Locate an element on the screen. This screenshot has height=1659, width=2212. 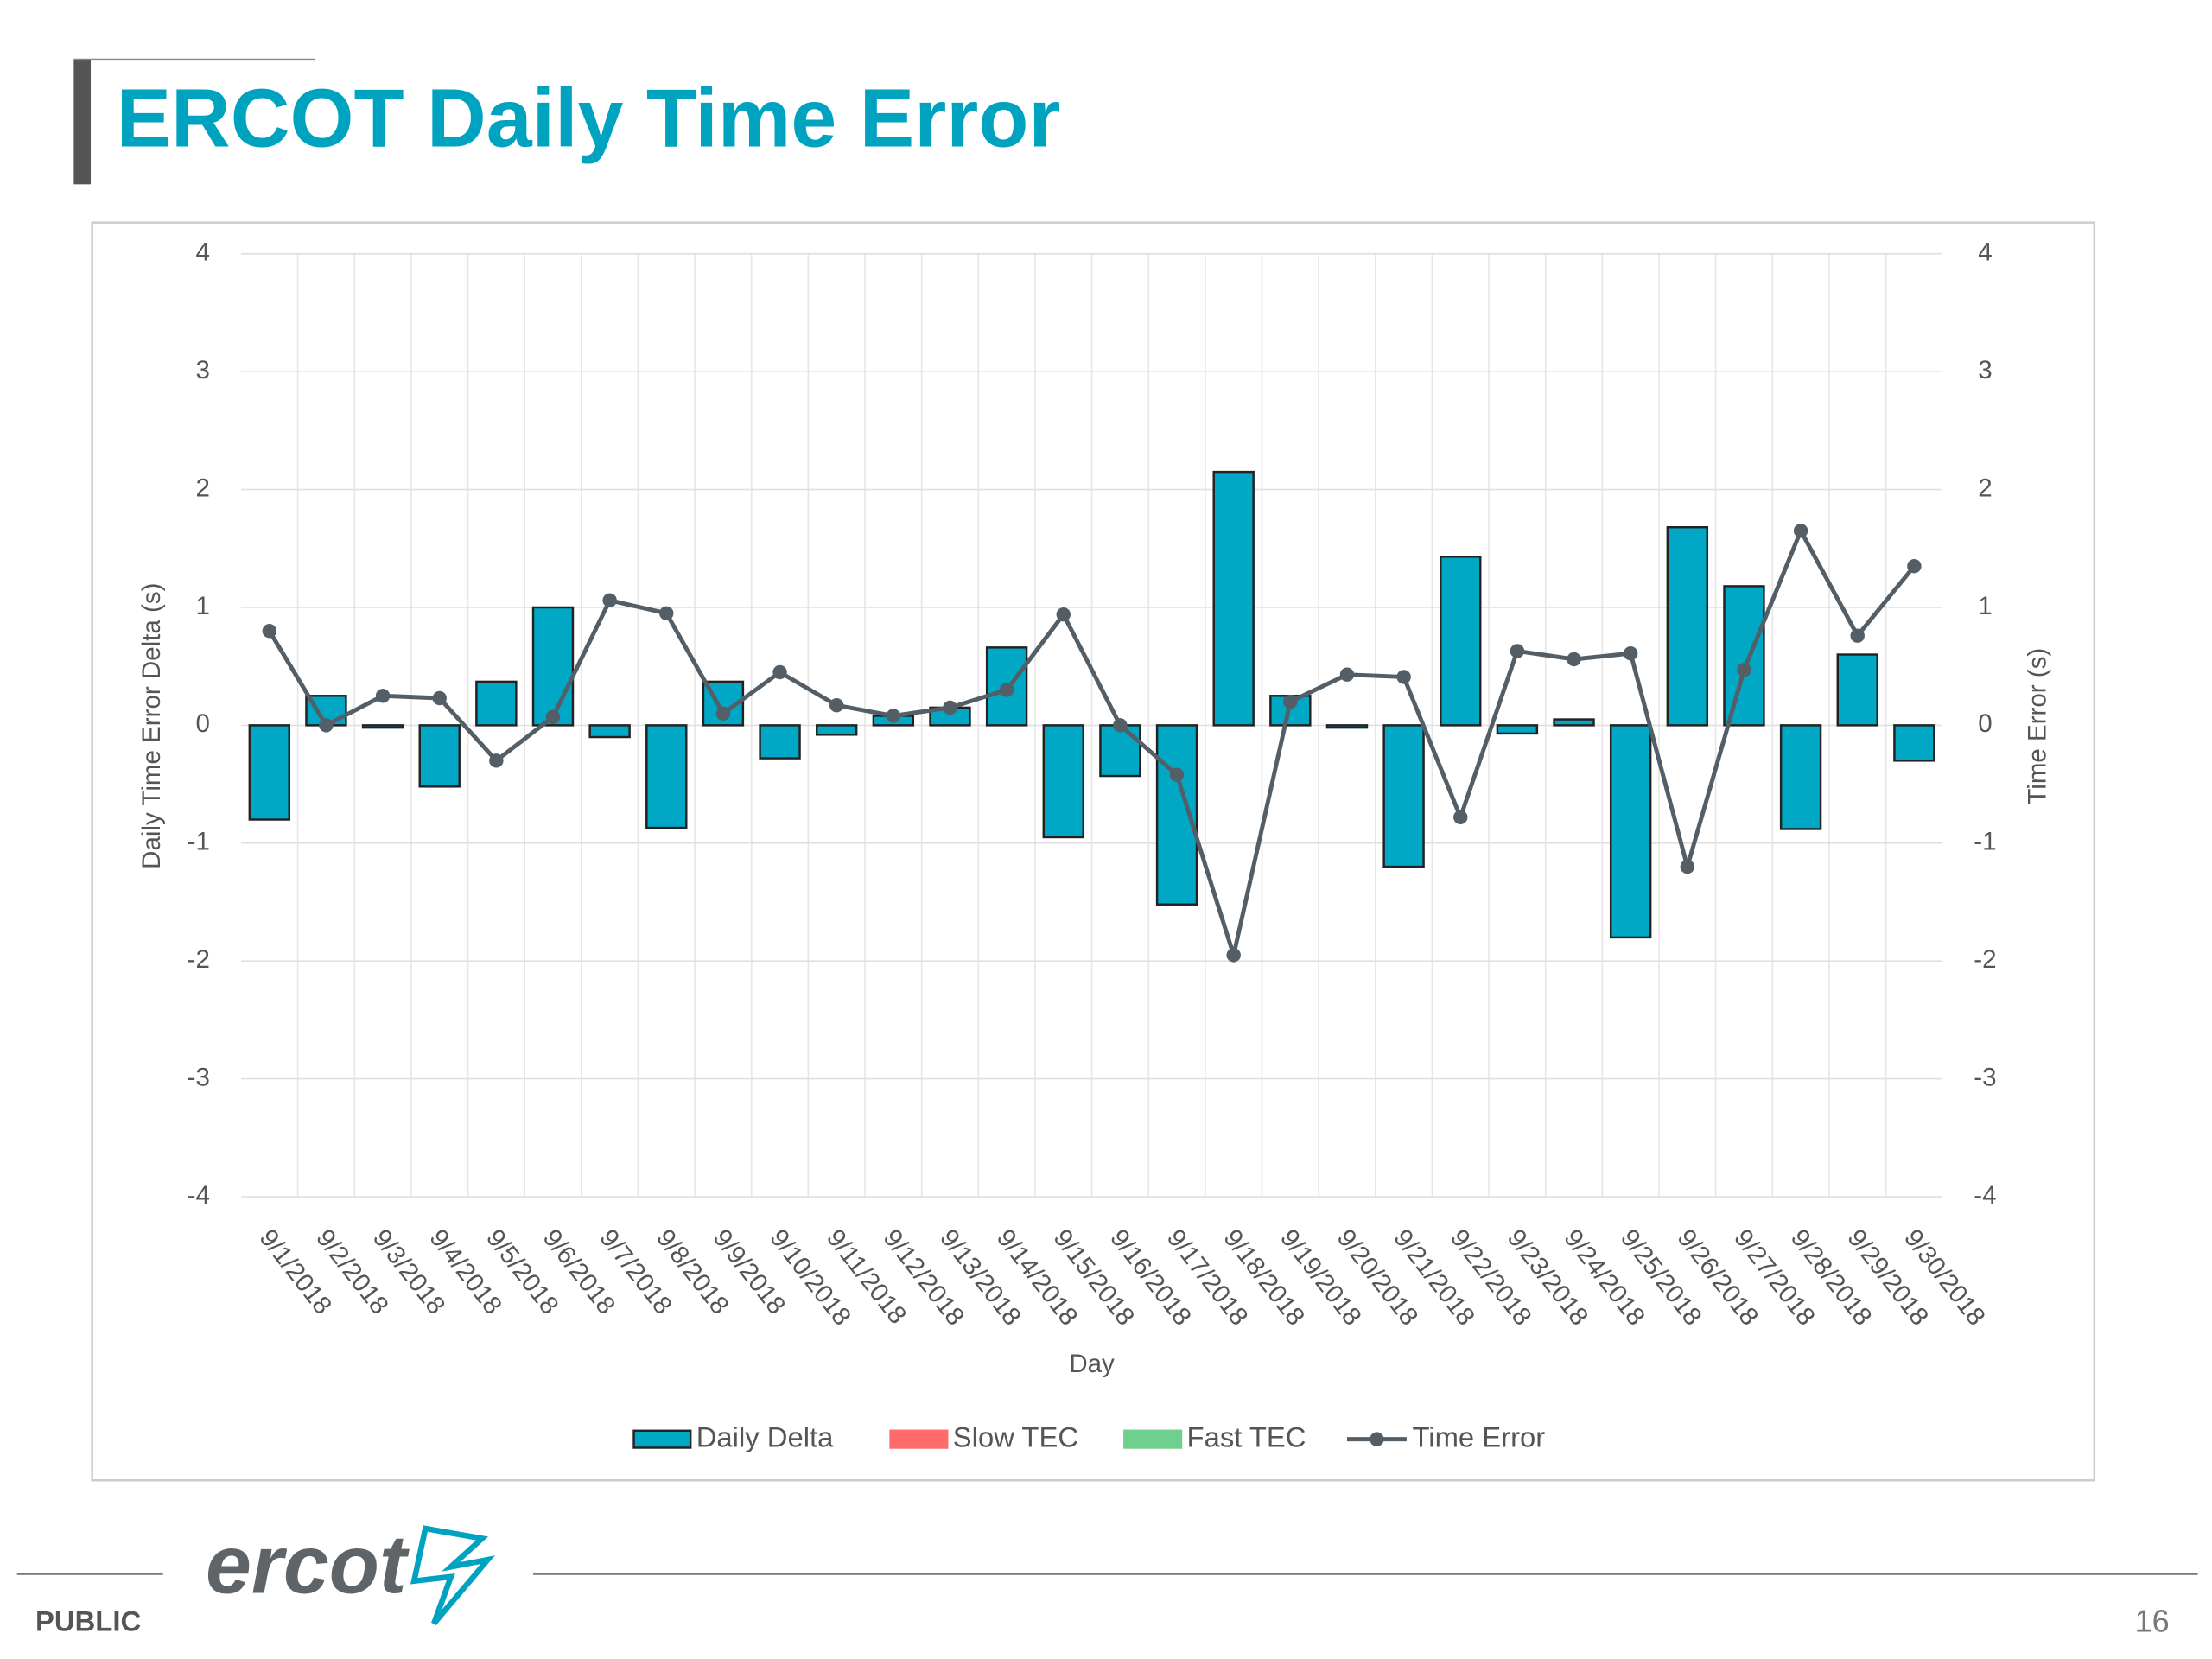
y2-tick-label: -1 is located at coordinates (1985, 842).